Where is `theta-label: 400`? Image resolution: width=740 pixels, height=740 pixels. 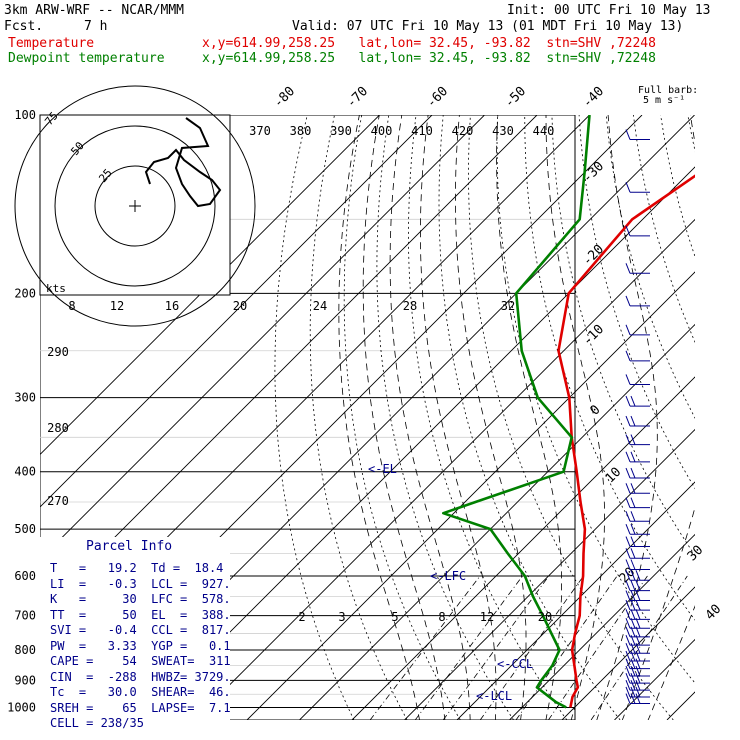 theta-label: 400 is located at coordinates (382, 131).